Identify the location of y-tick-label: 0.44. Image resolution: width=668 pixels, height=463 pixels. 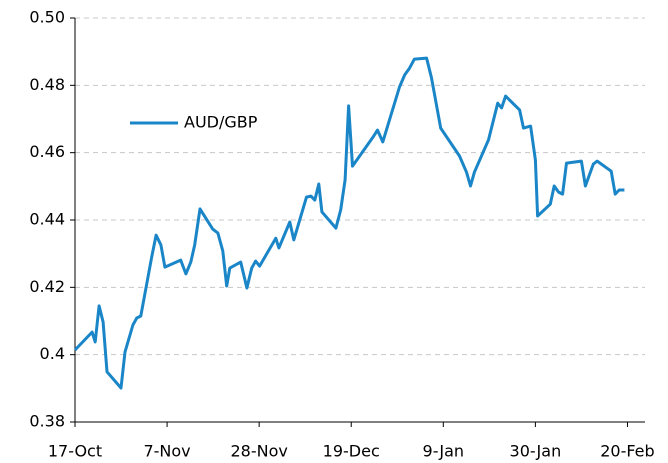
(47, 219).